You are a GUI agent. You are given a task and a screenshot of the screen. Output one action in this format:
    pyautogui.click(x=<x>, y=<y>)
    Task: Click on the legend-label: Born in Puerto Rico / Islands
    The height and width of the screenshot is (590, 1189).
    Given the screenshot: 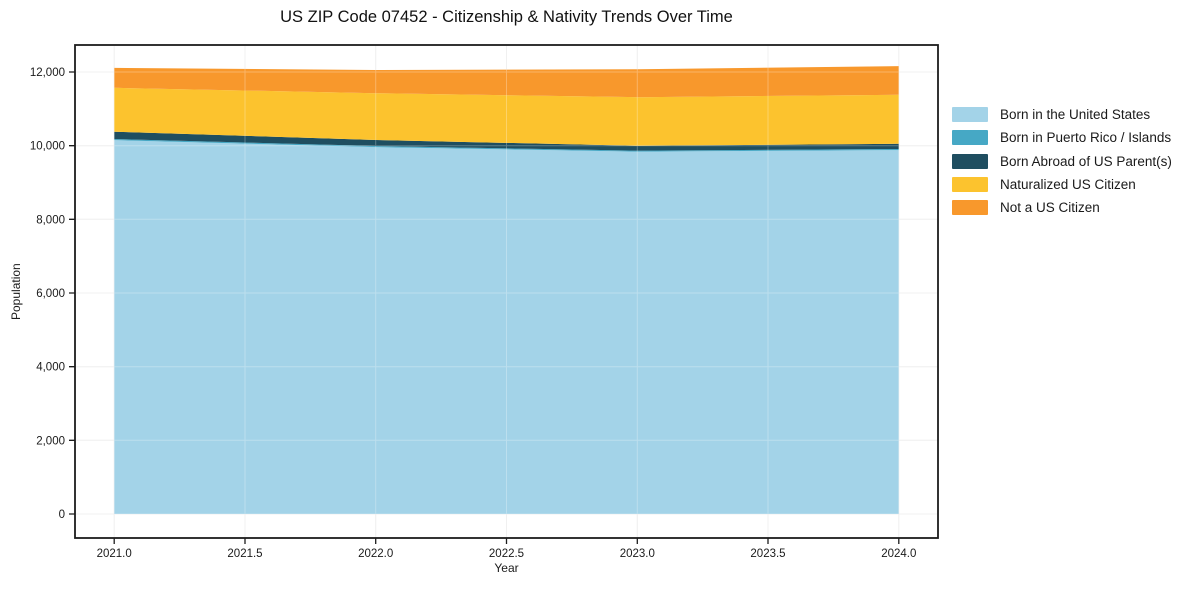 What is the action you would take?
    pyautogui.click(x=1086, y=138)
    